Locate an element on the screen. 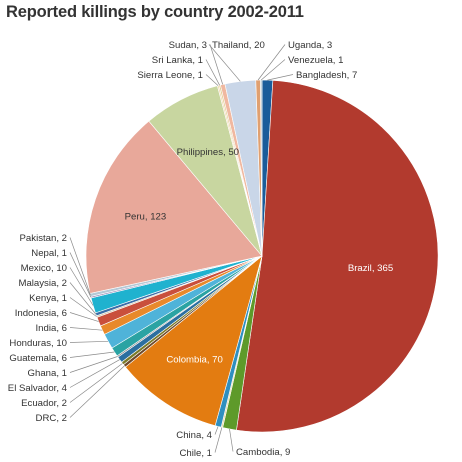  leader-line-ecuador is located at coordinates (96, 383).